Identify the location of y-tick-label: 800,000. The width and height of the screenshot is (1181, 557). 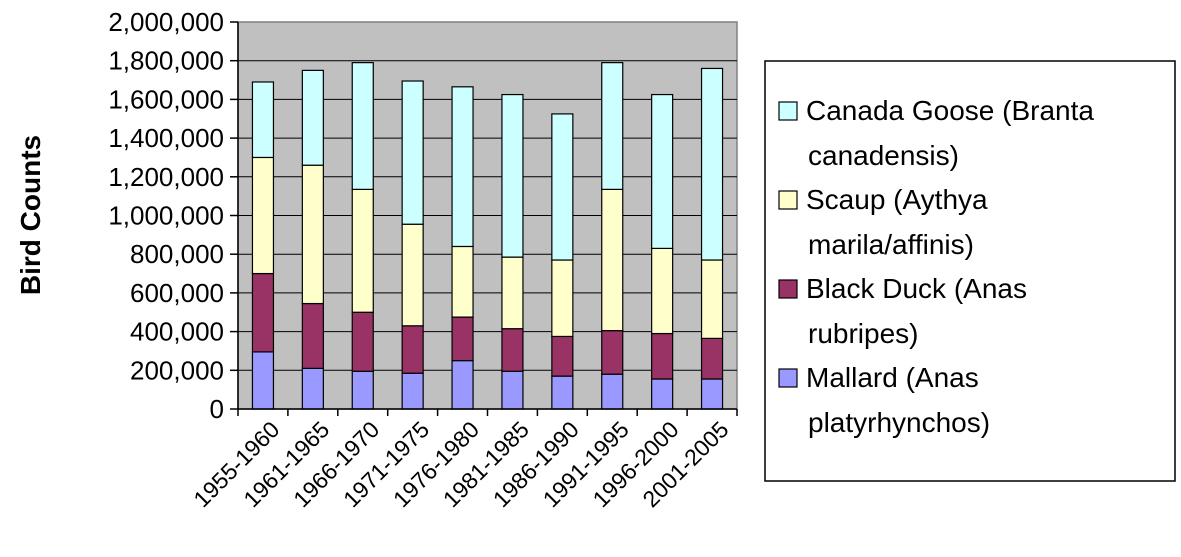
(177, 254).